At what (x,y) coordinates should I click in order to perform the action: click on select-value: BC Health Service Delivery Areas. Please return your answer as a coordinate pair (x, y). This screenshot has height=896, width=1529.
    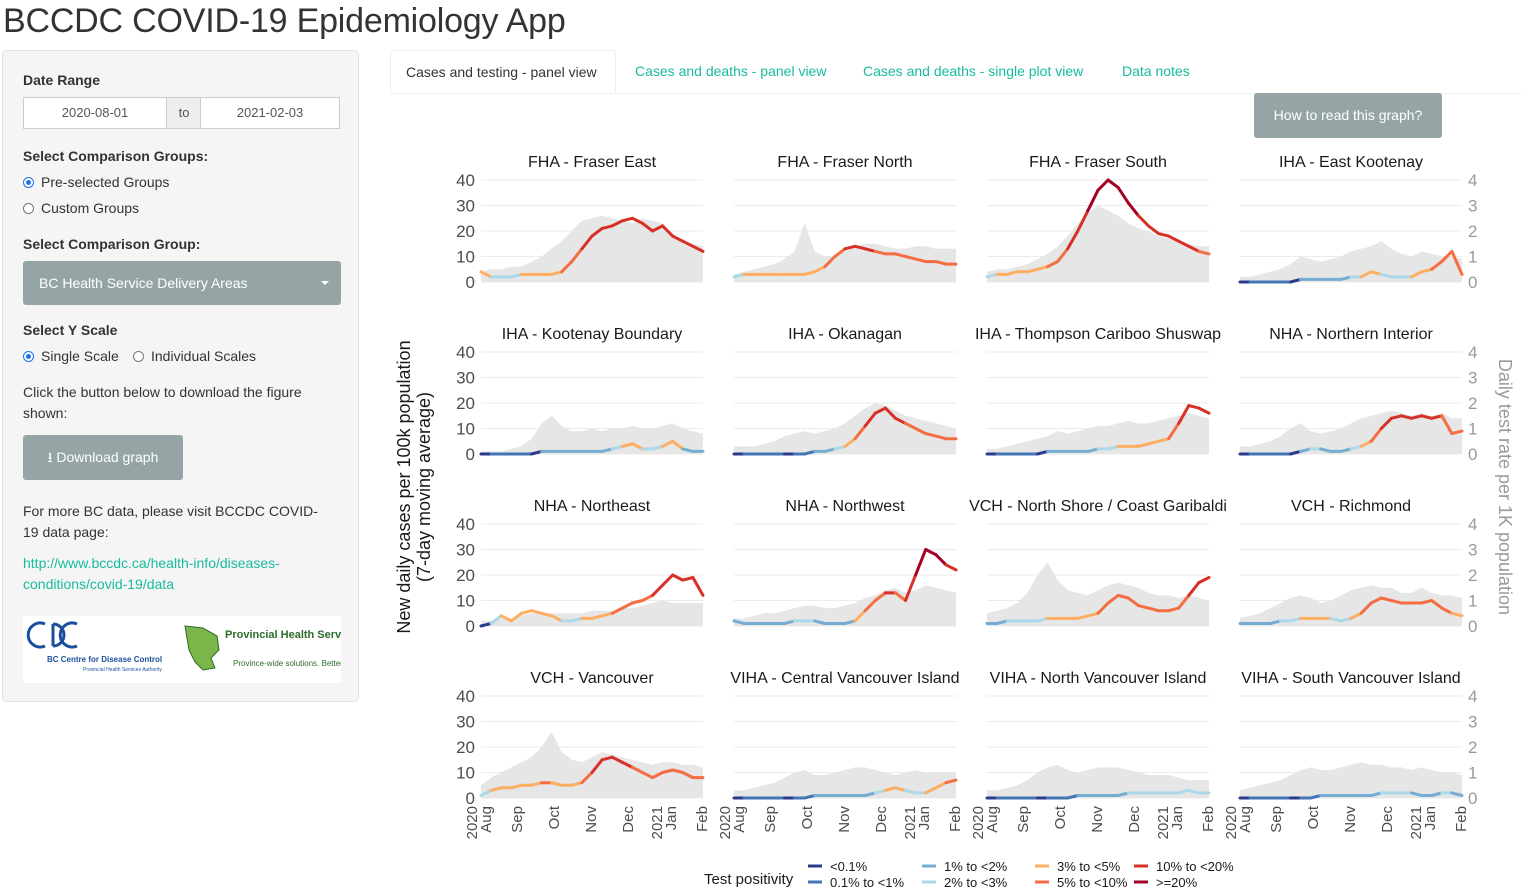
    Looking at the image, I should click on (143, 283).